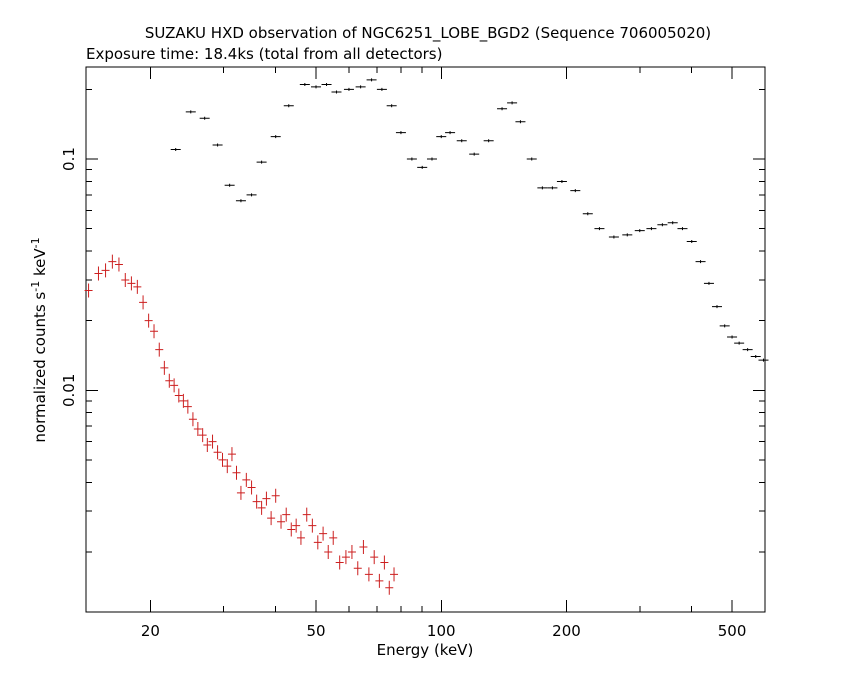 This screenshot has width=850, height=680. Describe the element at coordinates (425, 650) in the screenshot. I see `x-axis-label: Energy (keV)` at that location.